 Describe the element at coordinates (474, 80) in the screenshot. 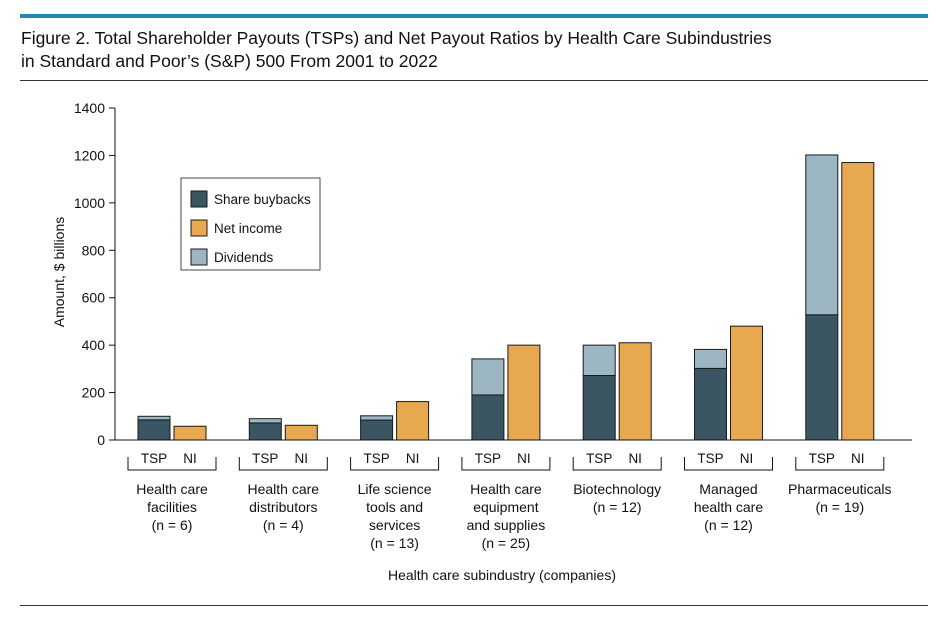

I see `title-rule` at that location.